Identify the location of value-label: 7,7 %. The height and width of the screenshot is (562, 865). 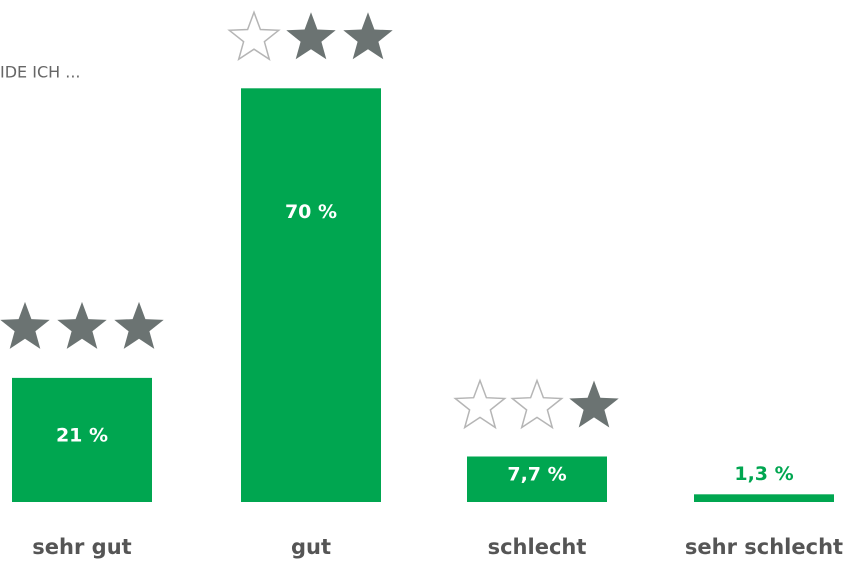
(536, 475).